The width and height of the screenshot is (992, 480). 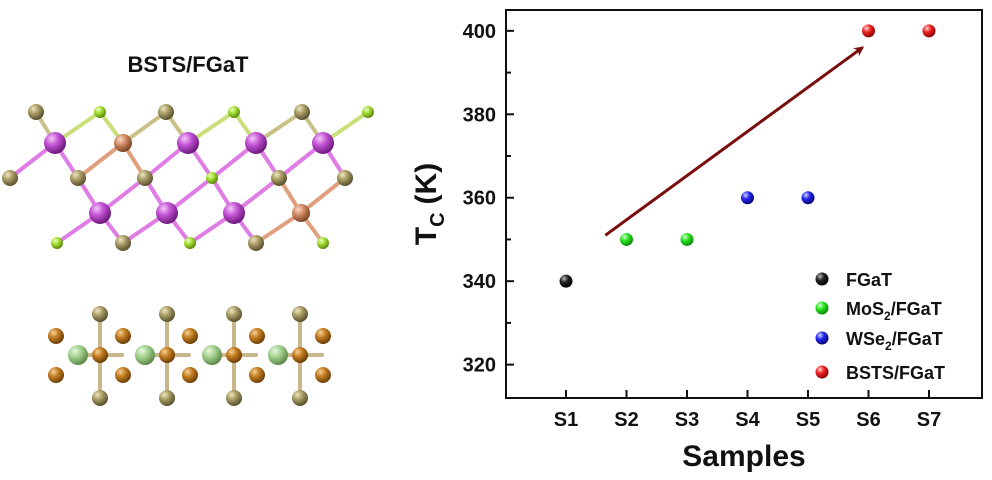 What do you see at coordinates (808, 198) in the screenshot?
I see `data-point-s5` at bounding box center [808, 198].